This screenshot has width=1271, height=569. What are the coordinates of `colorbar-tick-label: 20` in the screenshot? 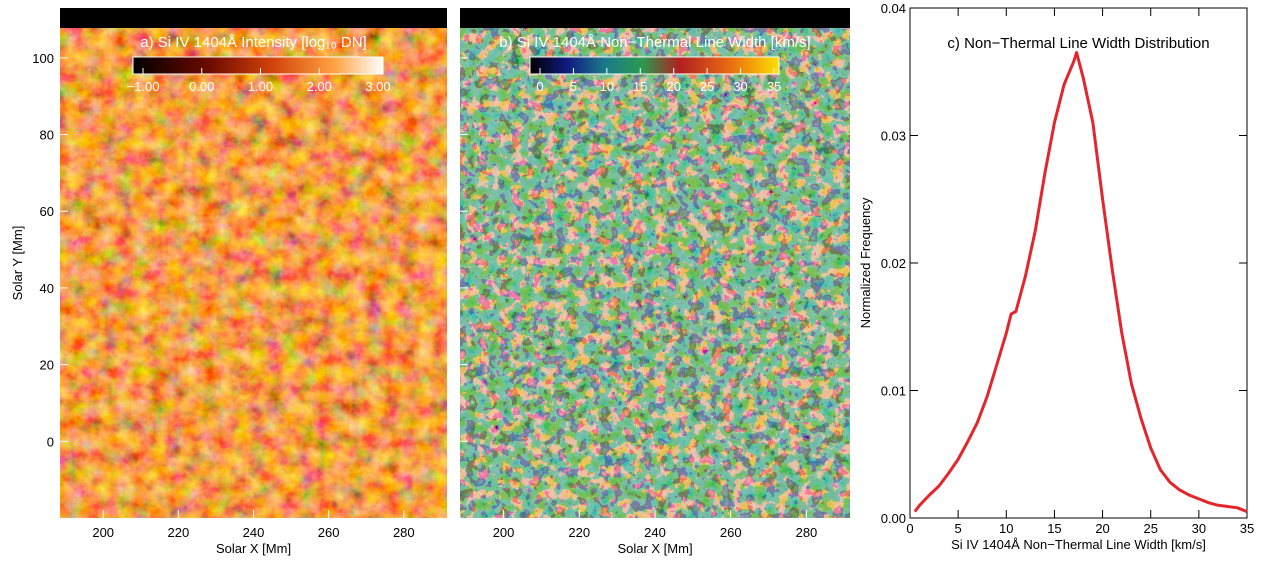 It's located at (673, 86).